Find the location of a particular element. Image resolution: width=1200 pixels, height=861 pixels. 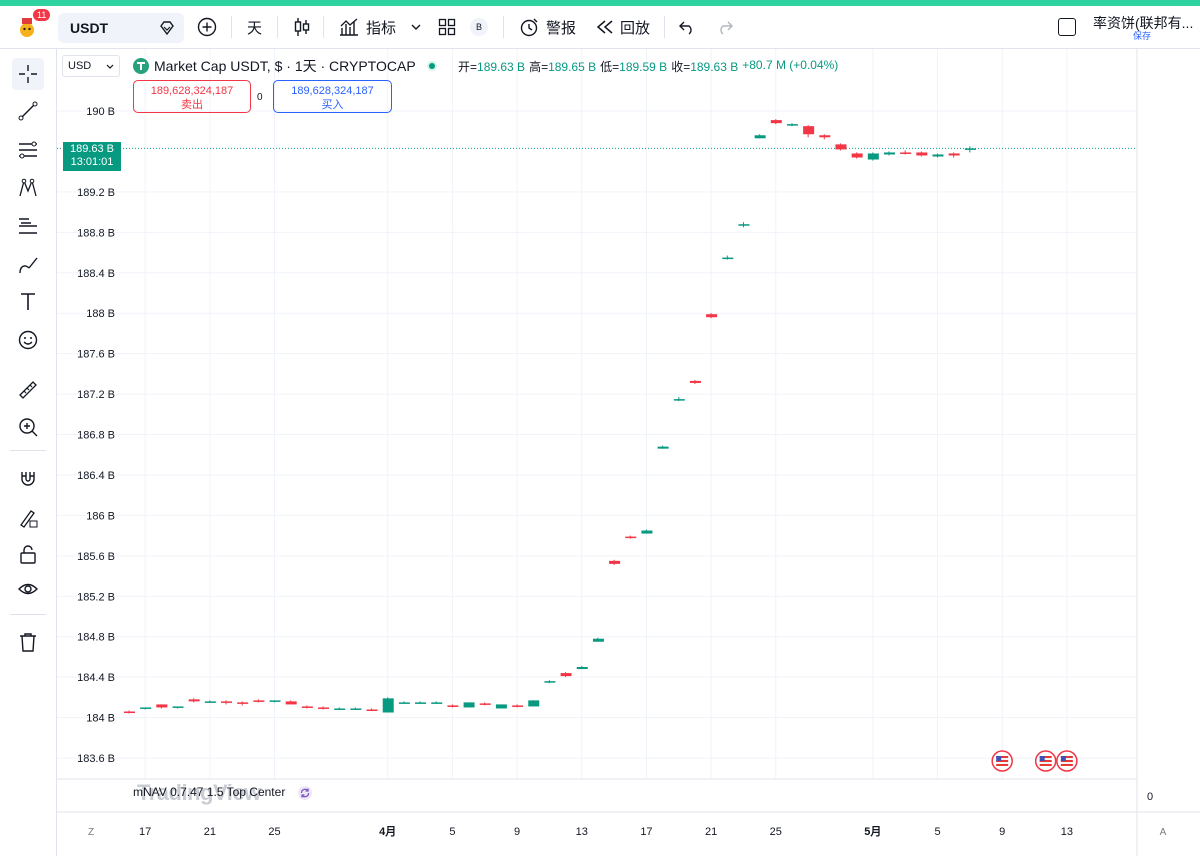

lock-draw-icon is located at coordinates (29, 519).